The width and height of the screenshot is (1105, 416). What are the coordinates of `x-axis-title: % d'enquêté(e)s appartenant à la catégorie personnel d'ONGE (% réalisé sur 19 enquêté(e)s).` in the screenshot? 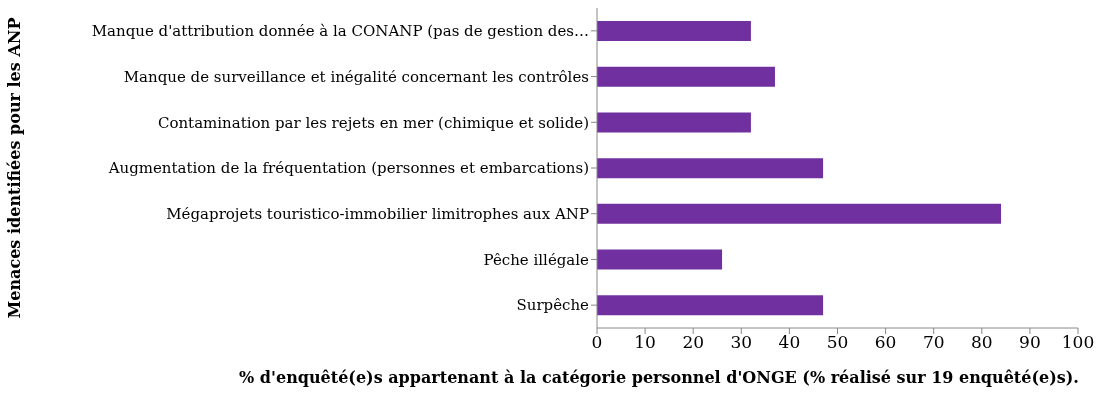 It's located at (659, 377).